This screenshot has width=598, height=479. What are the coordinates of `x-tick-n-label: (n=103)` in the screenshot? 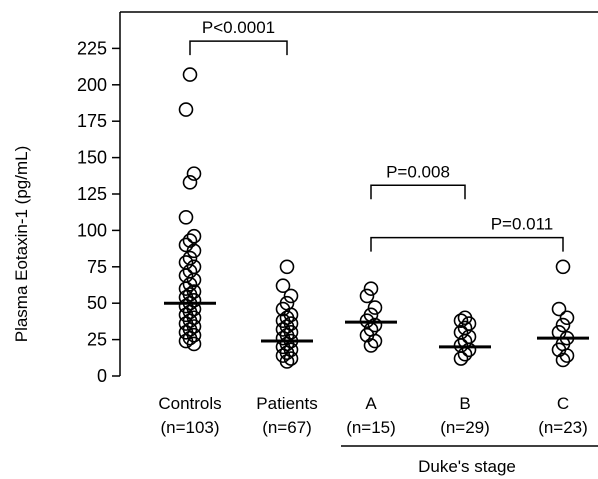 It's located at (189, 427).